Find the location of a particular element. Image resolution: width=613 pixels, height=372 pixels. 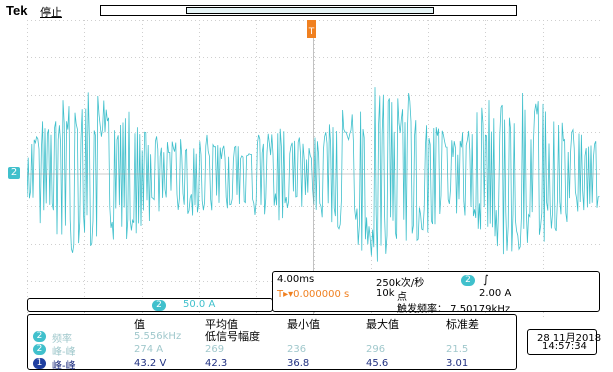

col-header-low-amplitude: 低信号幅度 is located at coordinates (232, 336).